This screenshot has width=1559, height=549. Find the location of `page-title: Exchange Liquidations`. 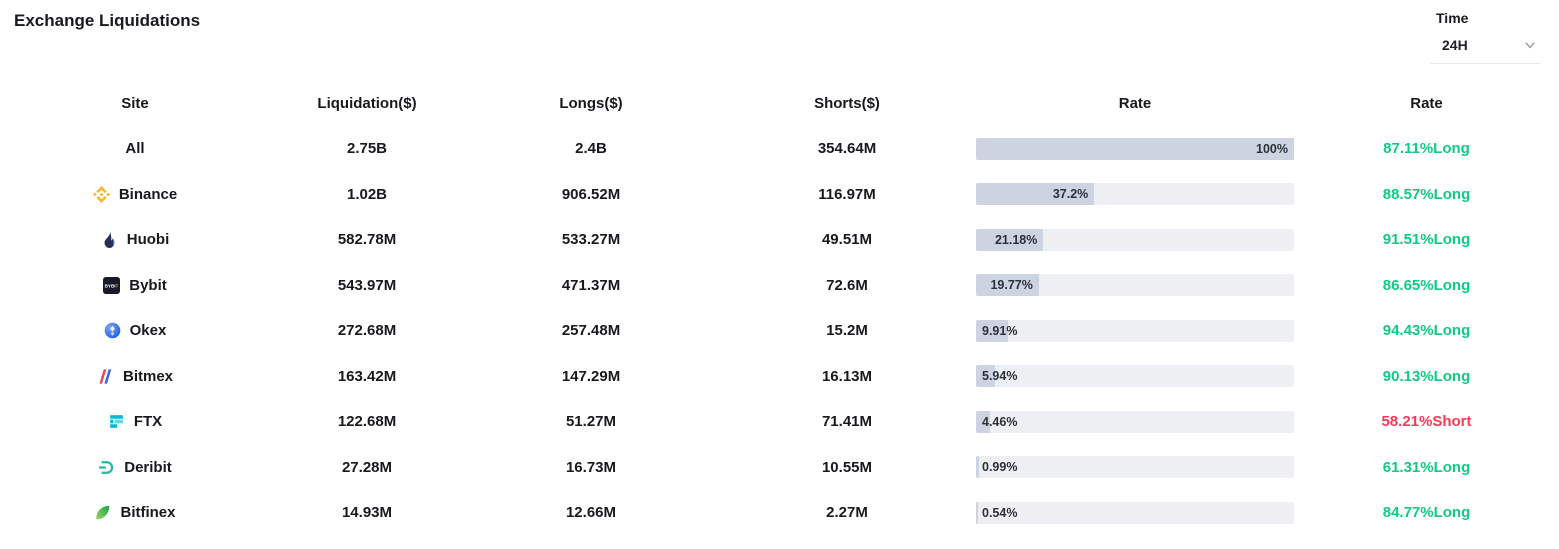

page-title: Exchange Liquidations is located at coordinates (107, 20).